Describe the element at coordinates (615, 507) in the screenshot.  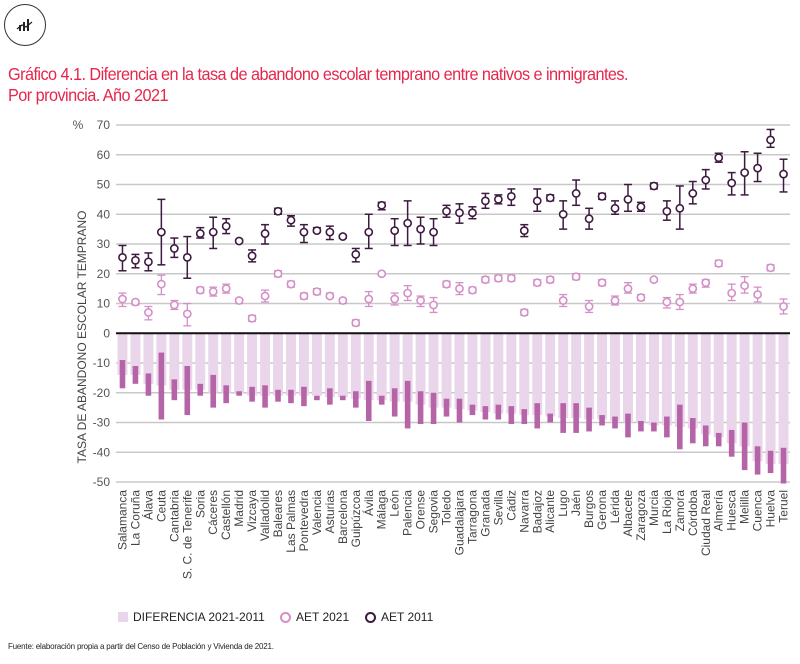
I see `x-tick-label: Lérida` at that location.